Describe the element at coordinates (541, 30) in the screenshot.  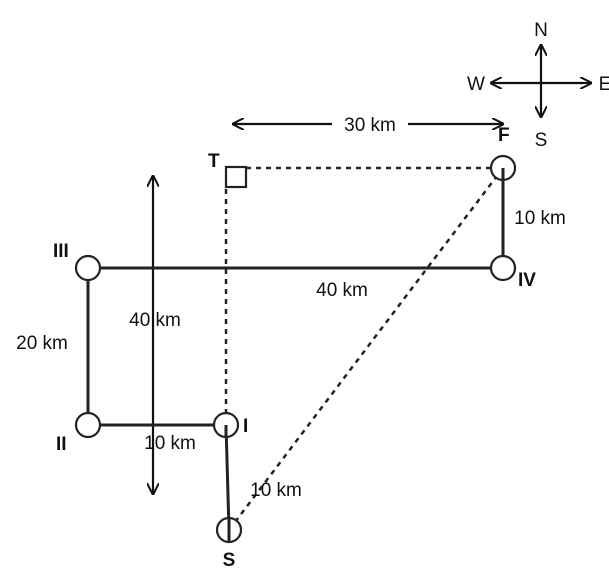
I see `compass-north-label: N` at that location.